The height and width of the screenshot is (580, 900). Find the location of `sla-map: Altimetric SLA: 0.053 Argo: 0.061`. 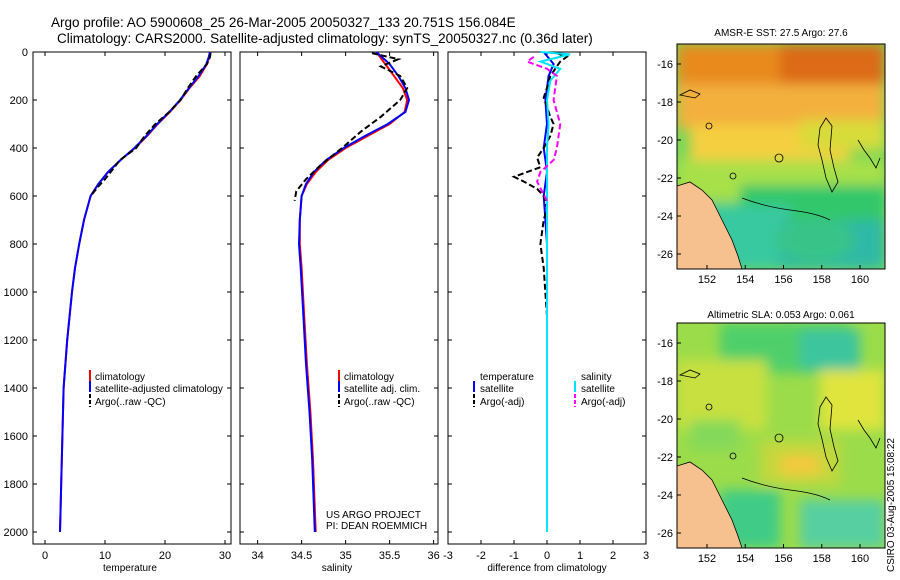

sla-map: Altimetric SLA: 0.053 Argo: 0.061 is located at coordinates (771, 437).